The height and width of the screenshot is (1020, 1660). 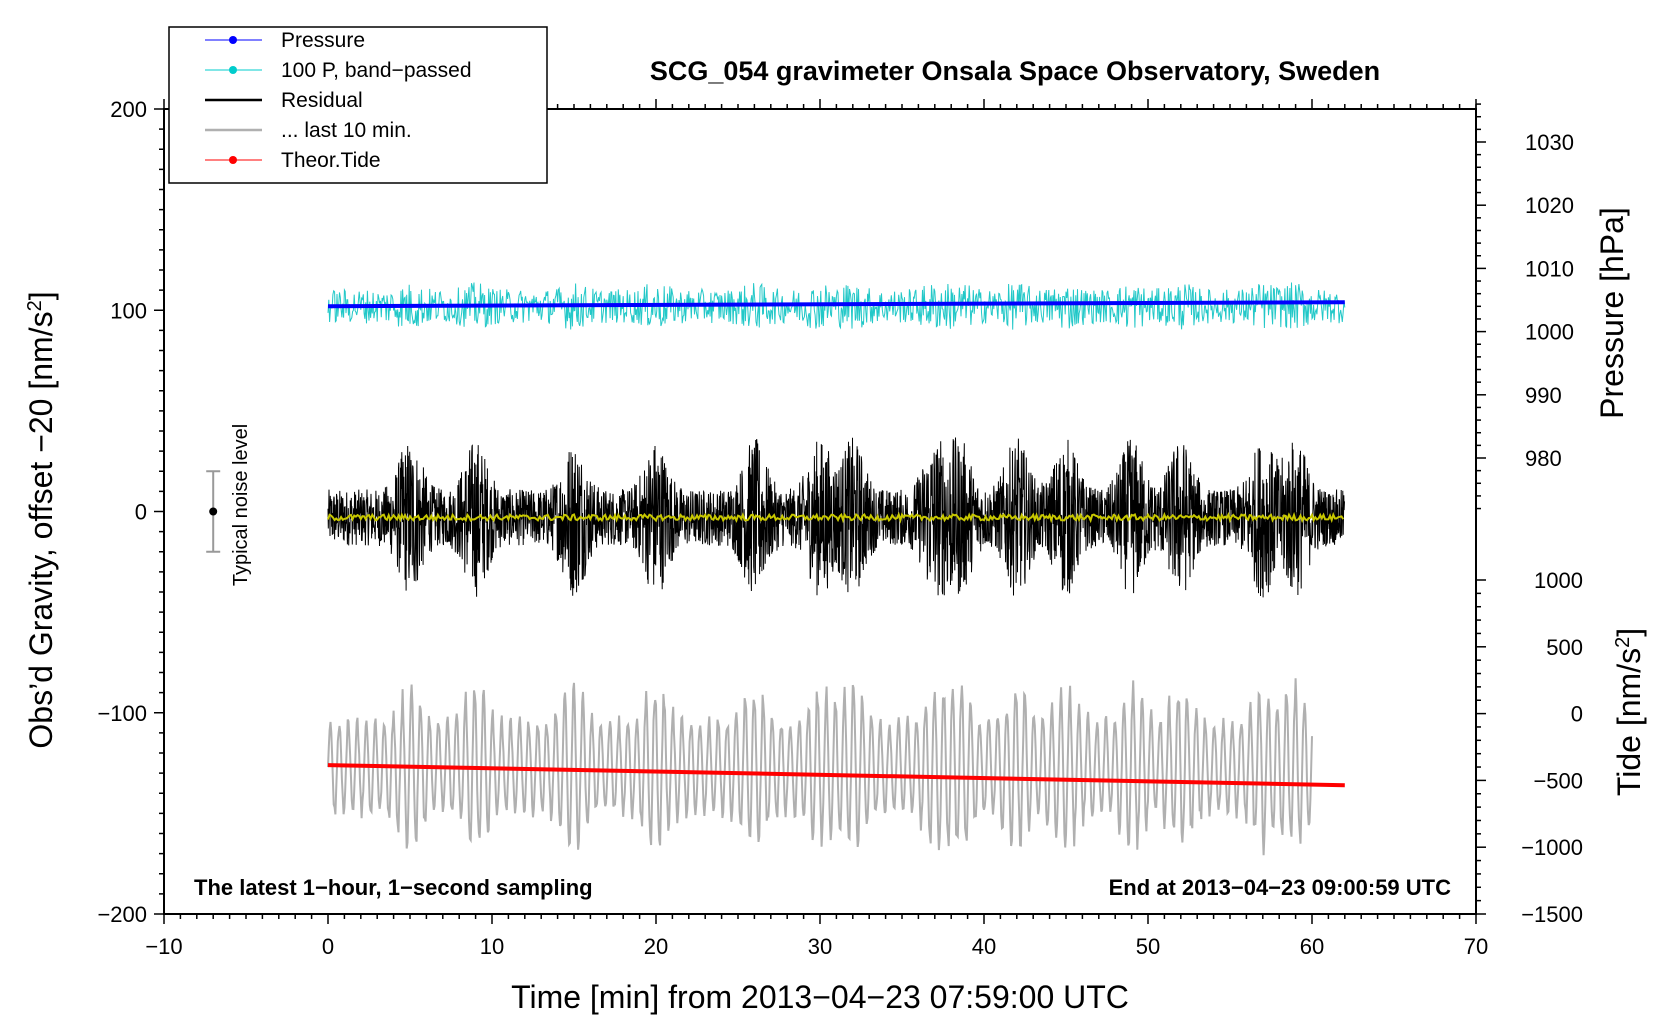 I want to click on x-tick-label: 30, so click(x=820, y=946).